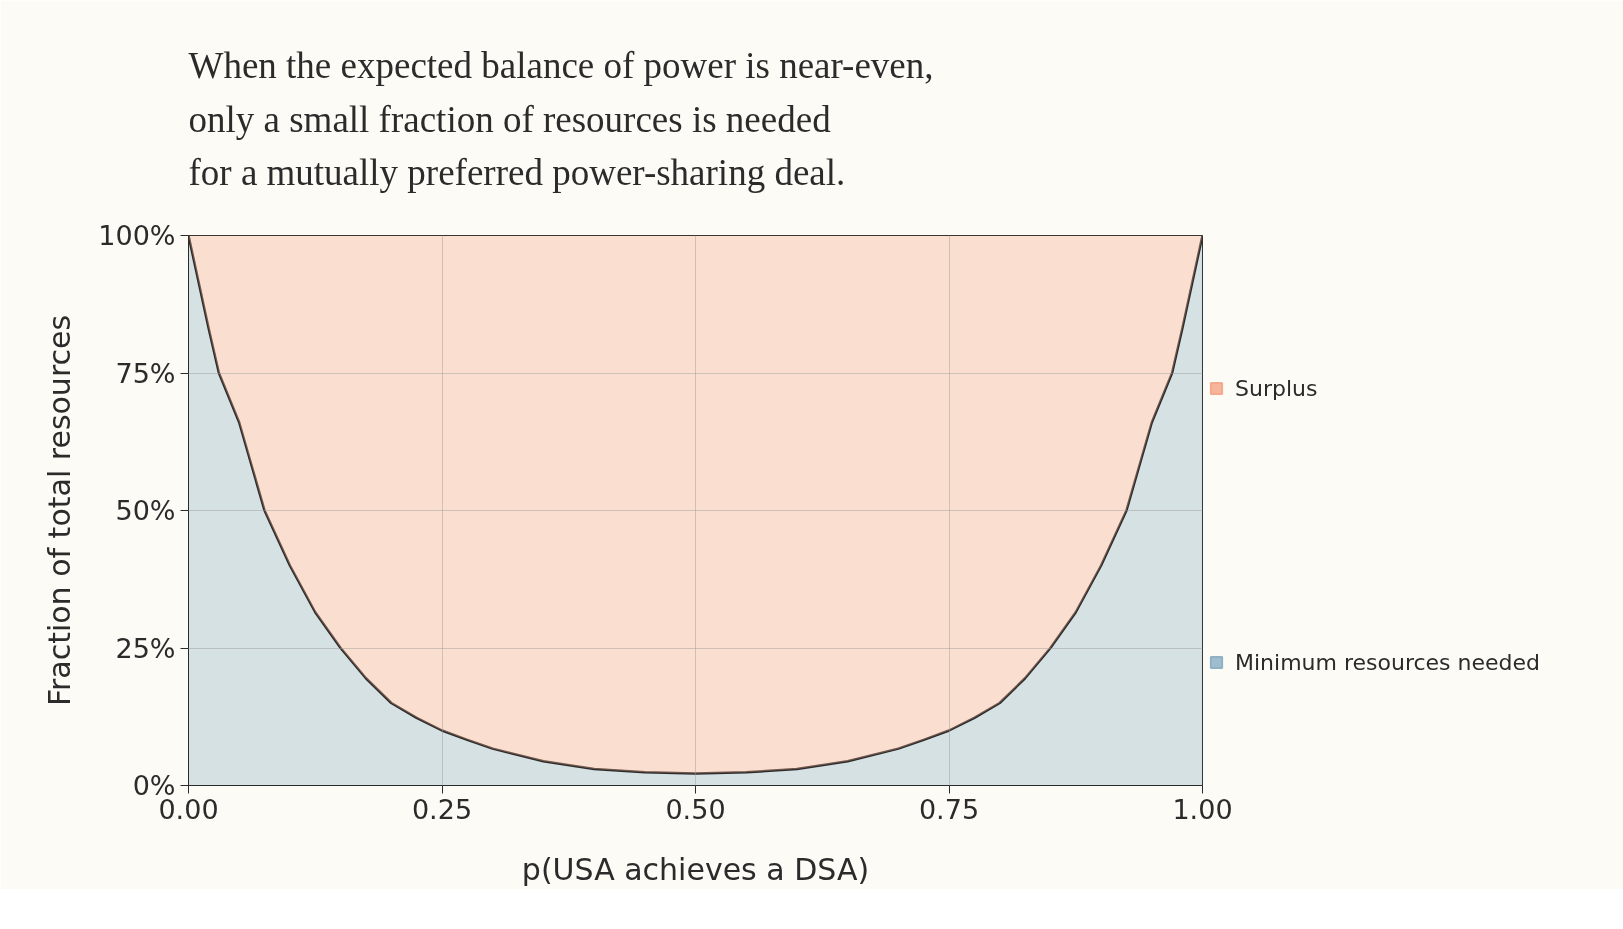 The image size is (1623, 929). Describe the element at coordinates (442, 809) in the screenshot. I see `x-tick-label: 0.25` at that location.